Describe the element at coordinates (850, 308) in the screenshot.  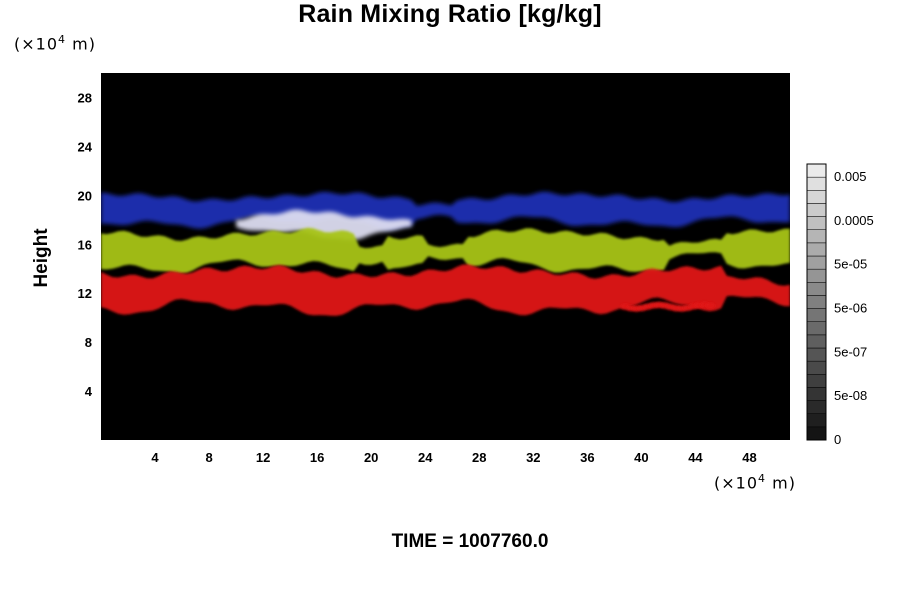
I see `colorbar-label: 5e-06` at that location.